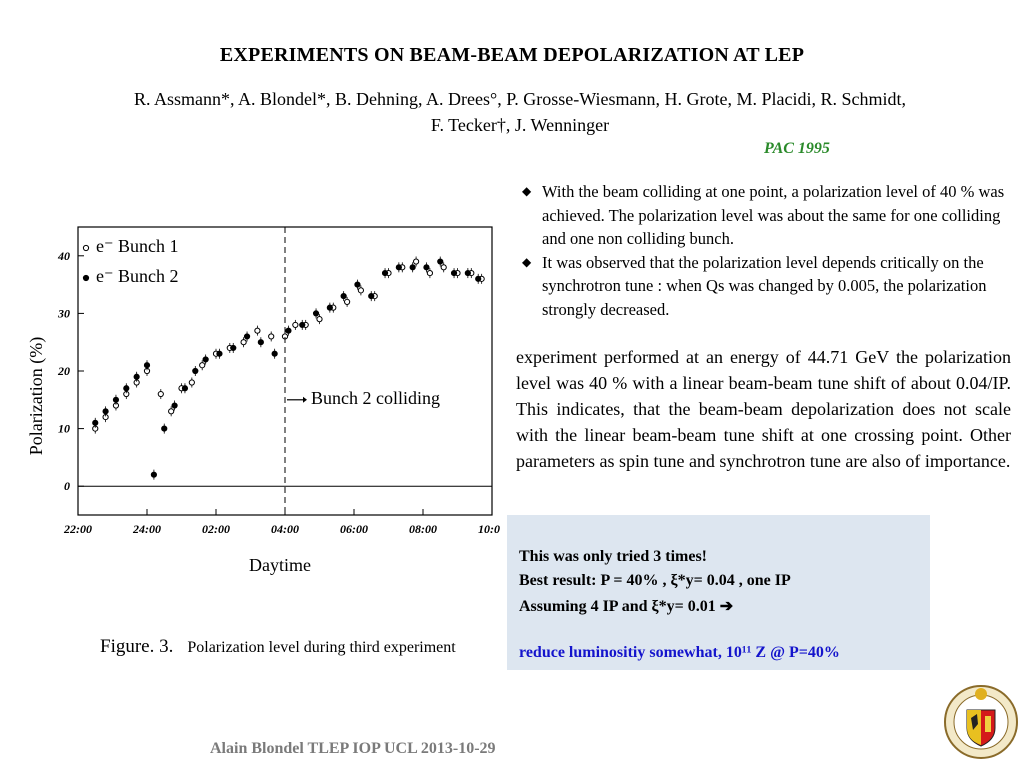 This screenshot has width=1024, height=768. Describe the element at coordinates (626, 606) in the screenshot. I see `summary-line-3: Assuming 4 IP and ξ*y= 0.01 ➔` at that location.